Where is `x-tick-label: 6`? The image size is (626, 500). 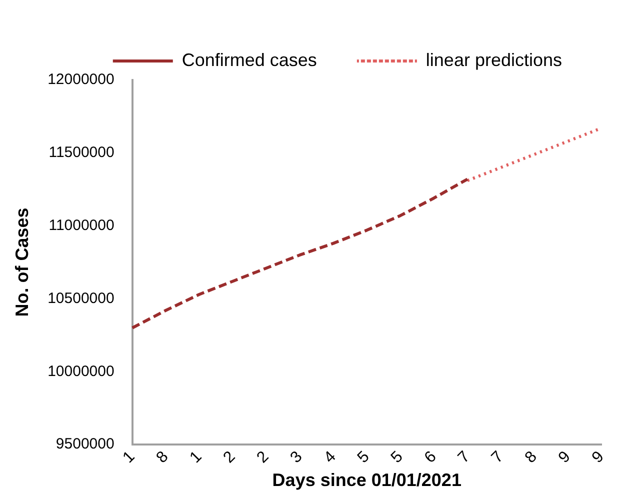 x-tick-label: 6 is located at coordinates (431, 457).